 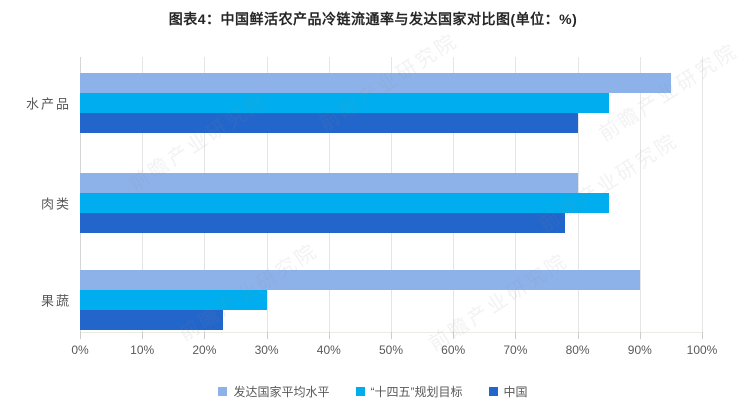 What do you see at coordinates (48, 104) in the screenshot?
I see `category-label: 水产品` at bounding box center [48, 104].